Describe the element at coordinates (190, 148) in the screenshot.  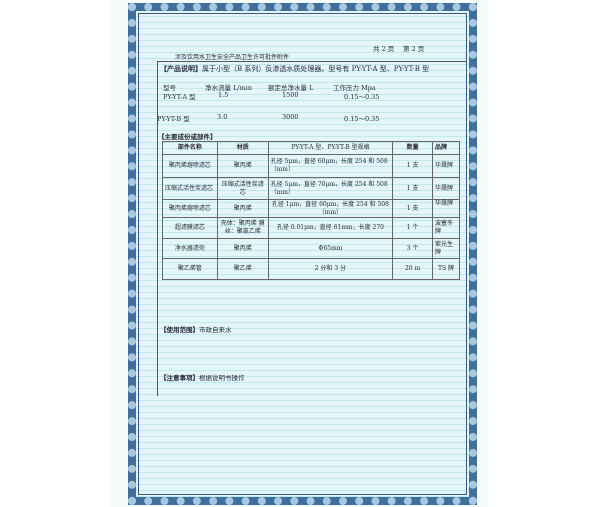
I see `header-cell: 部件名称` at that location.